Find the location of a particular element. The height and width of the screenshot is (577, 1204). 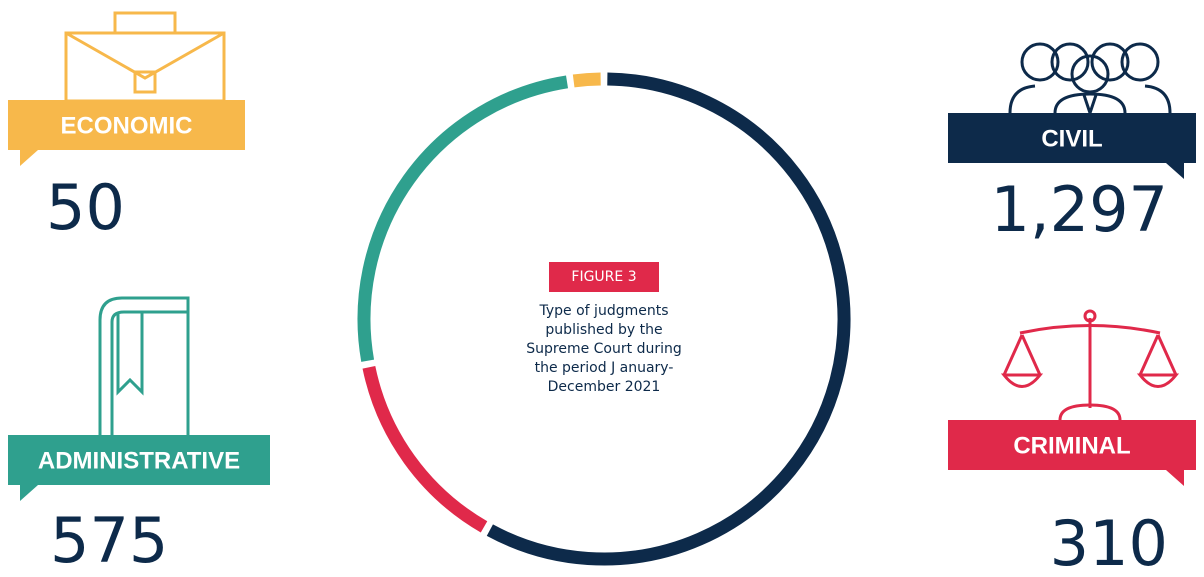

category-label: CRIMINAL is located at coordinates (1071, 445).